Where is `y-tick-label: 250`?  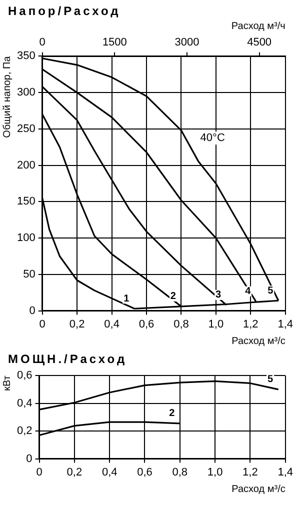
y-tick-label: 250 is located at coordinates (26, 128).